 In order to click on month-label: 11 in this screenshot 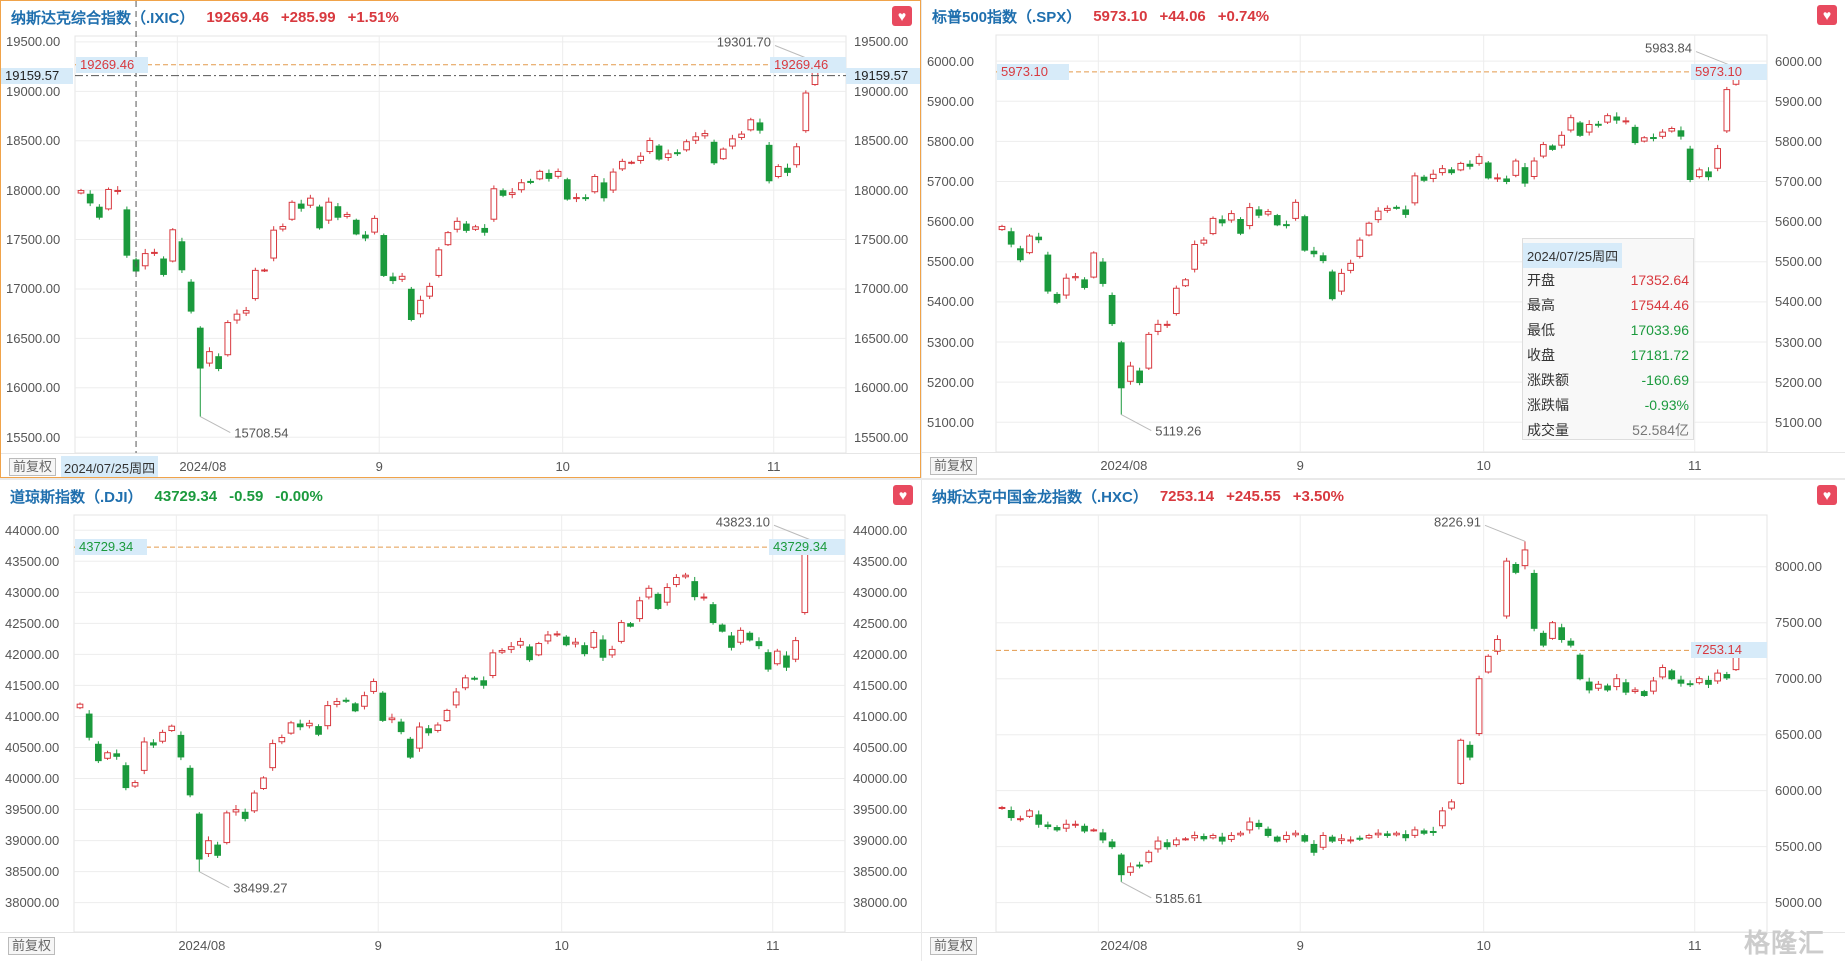, I will do `click(1694, 945)`.